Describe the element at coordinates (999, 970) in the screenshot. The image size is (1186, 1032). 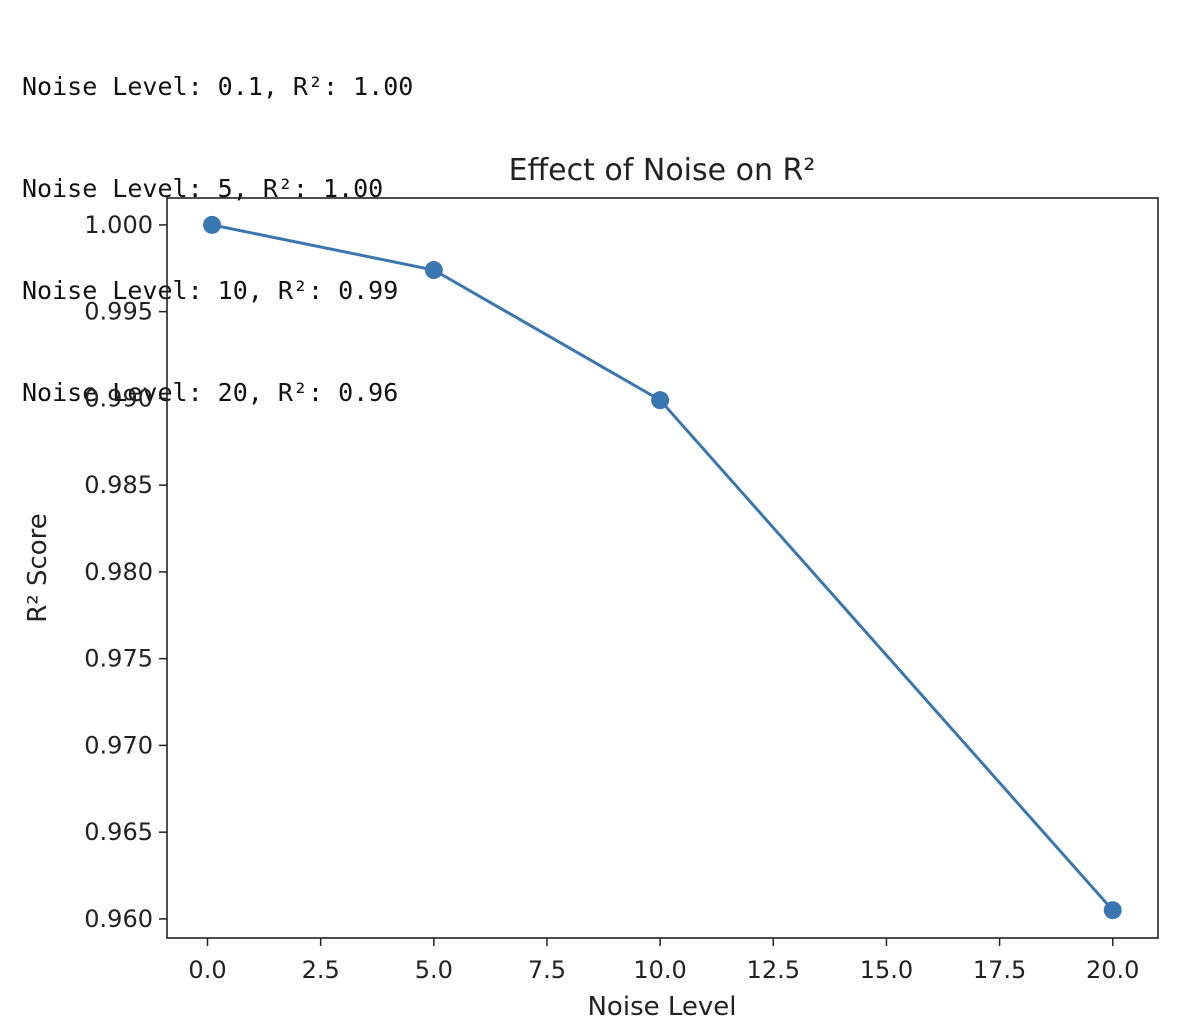
I see `x-tick-label: 17.5` at that location.